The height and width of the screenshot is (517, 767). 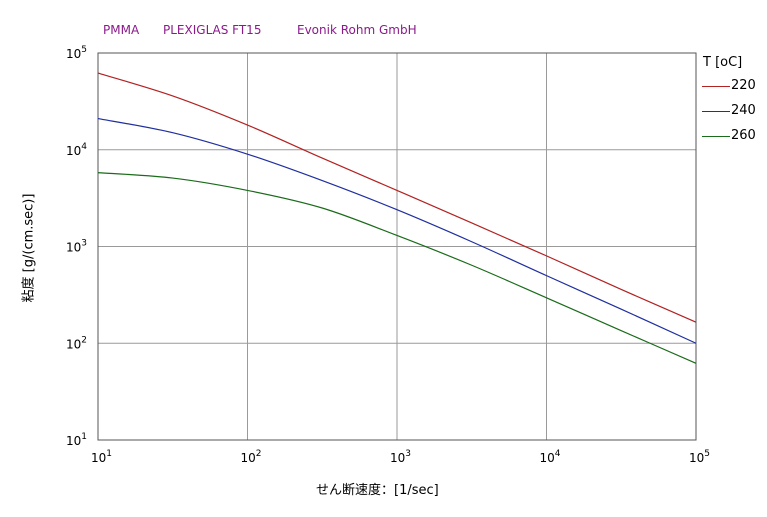 I want to click on legend-item-240: 240, so click(x=732, y=111).